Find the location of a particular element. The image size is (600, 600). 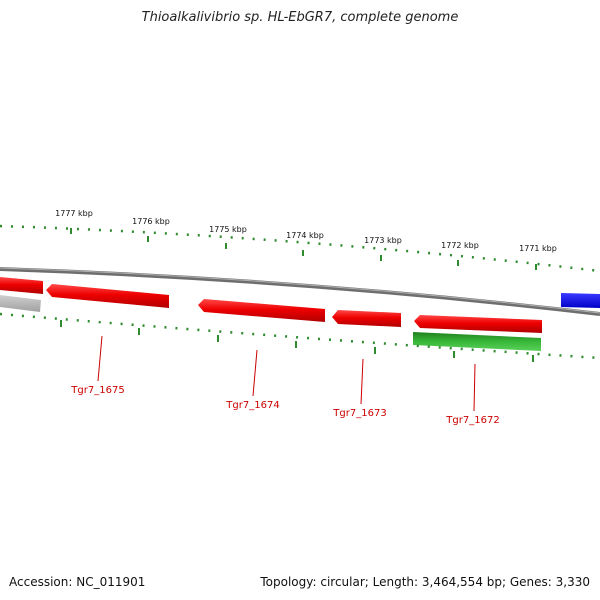

backbone-highlight is located at coordinates (300, 290).